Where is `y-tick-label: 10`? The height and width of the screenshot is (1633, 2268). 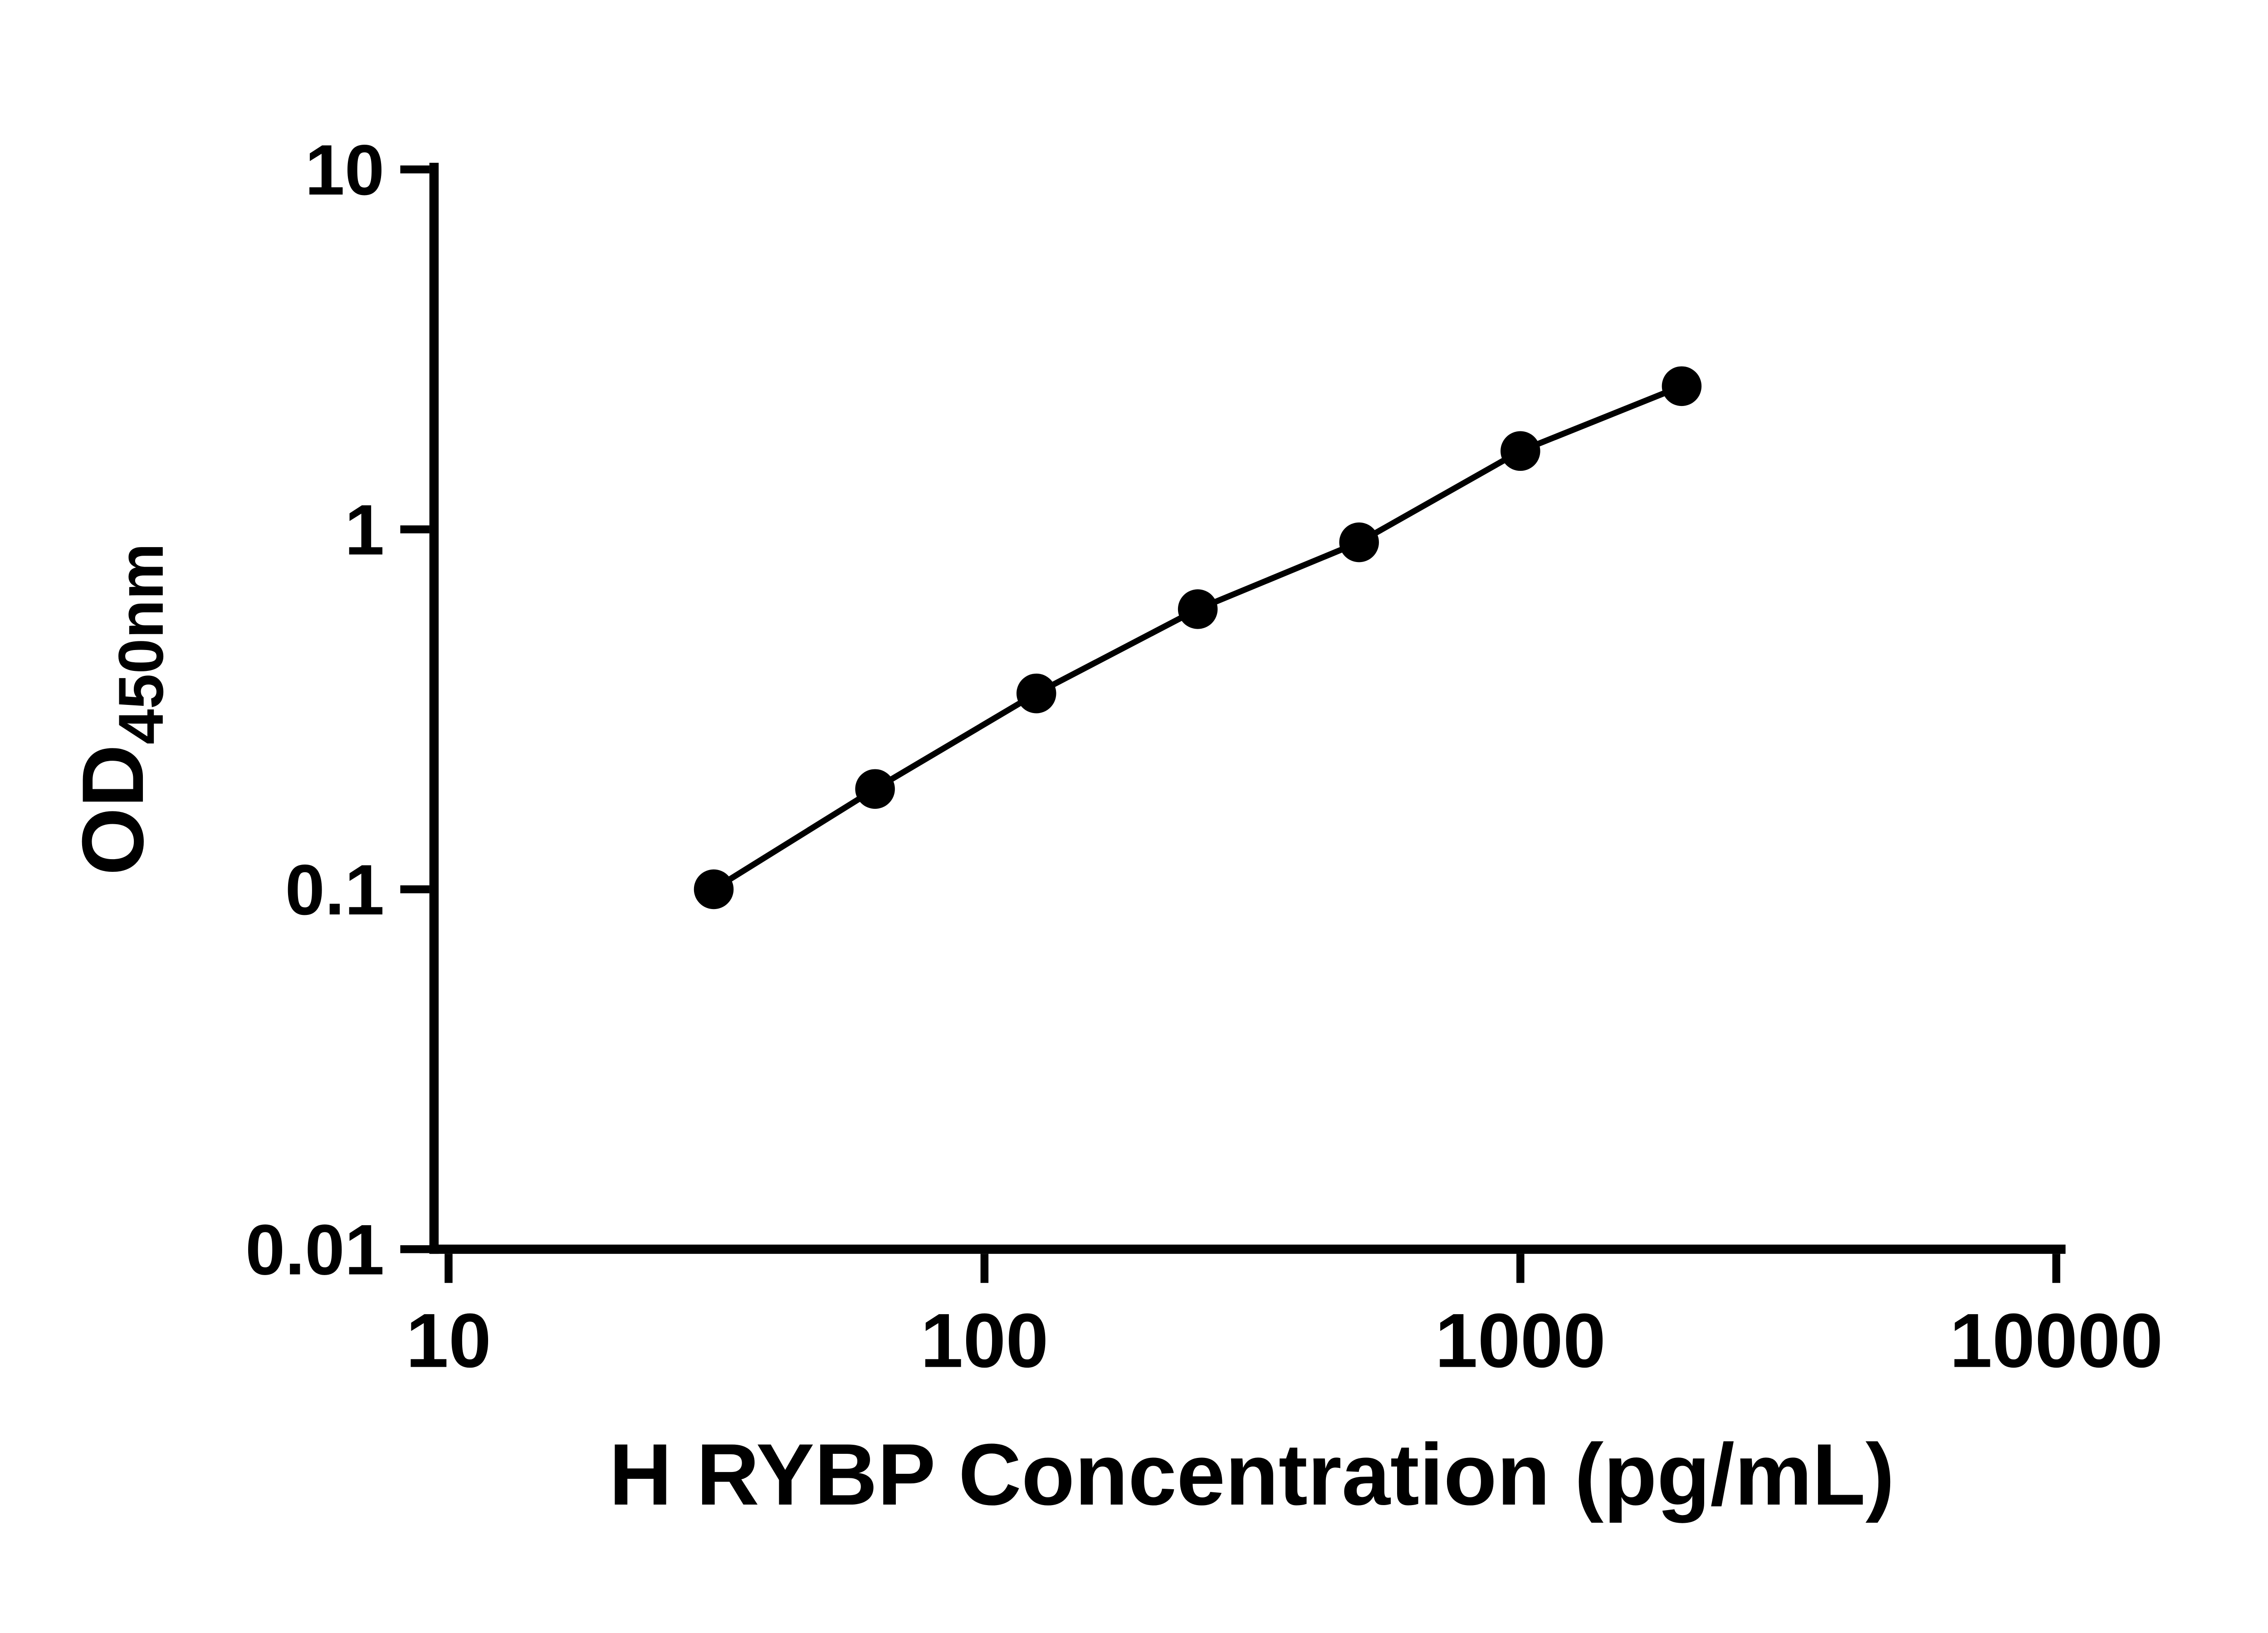
y-tick-label: 10 is located at coordinates (345, 170).